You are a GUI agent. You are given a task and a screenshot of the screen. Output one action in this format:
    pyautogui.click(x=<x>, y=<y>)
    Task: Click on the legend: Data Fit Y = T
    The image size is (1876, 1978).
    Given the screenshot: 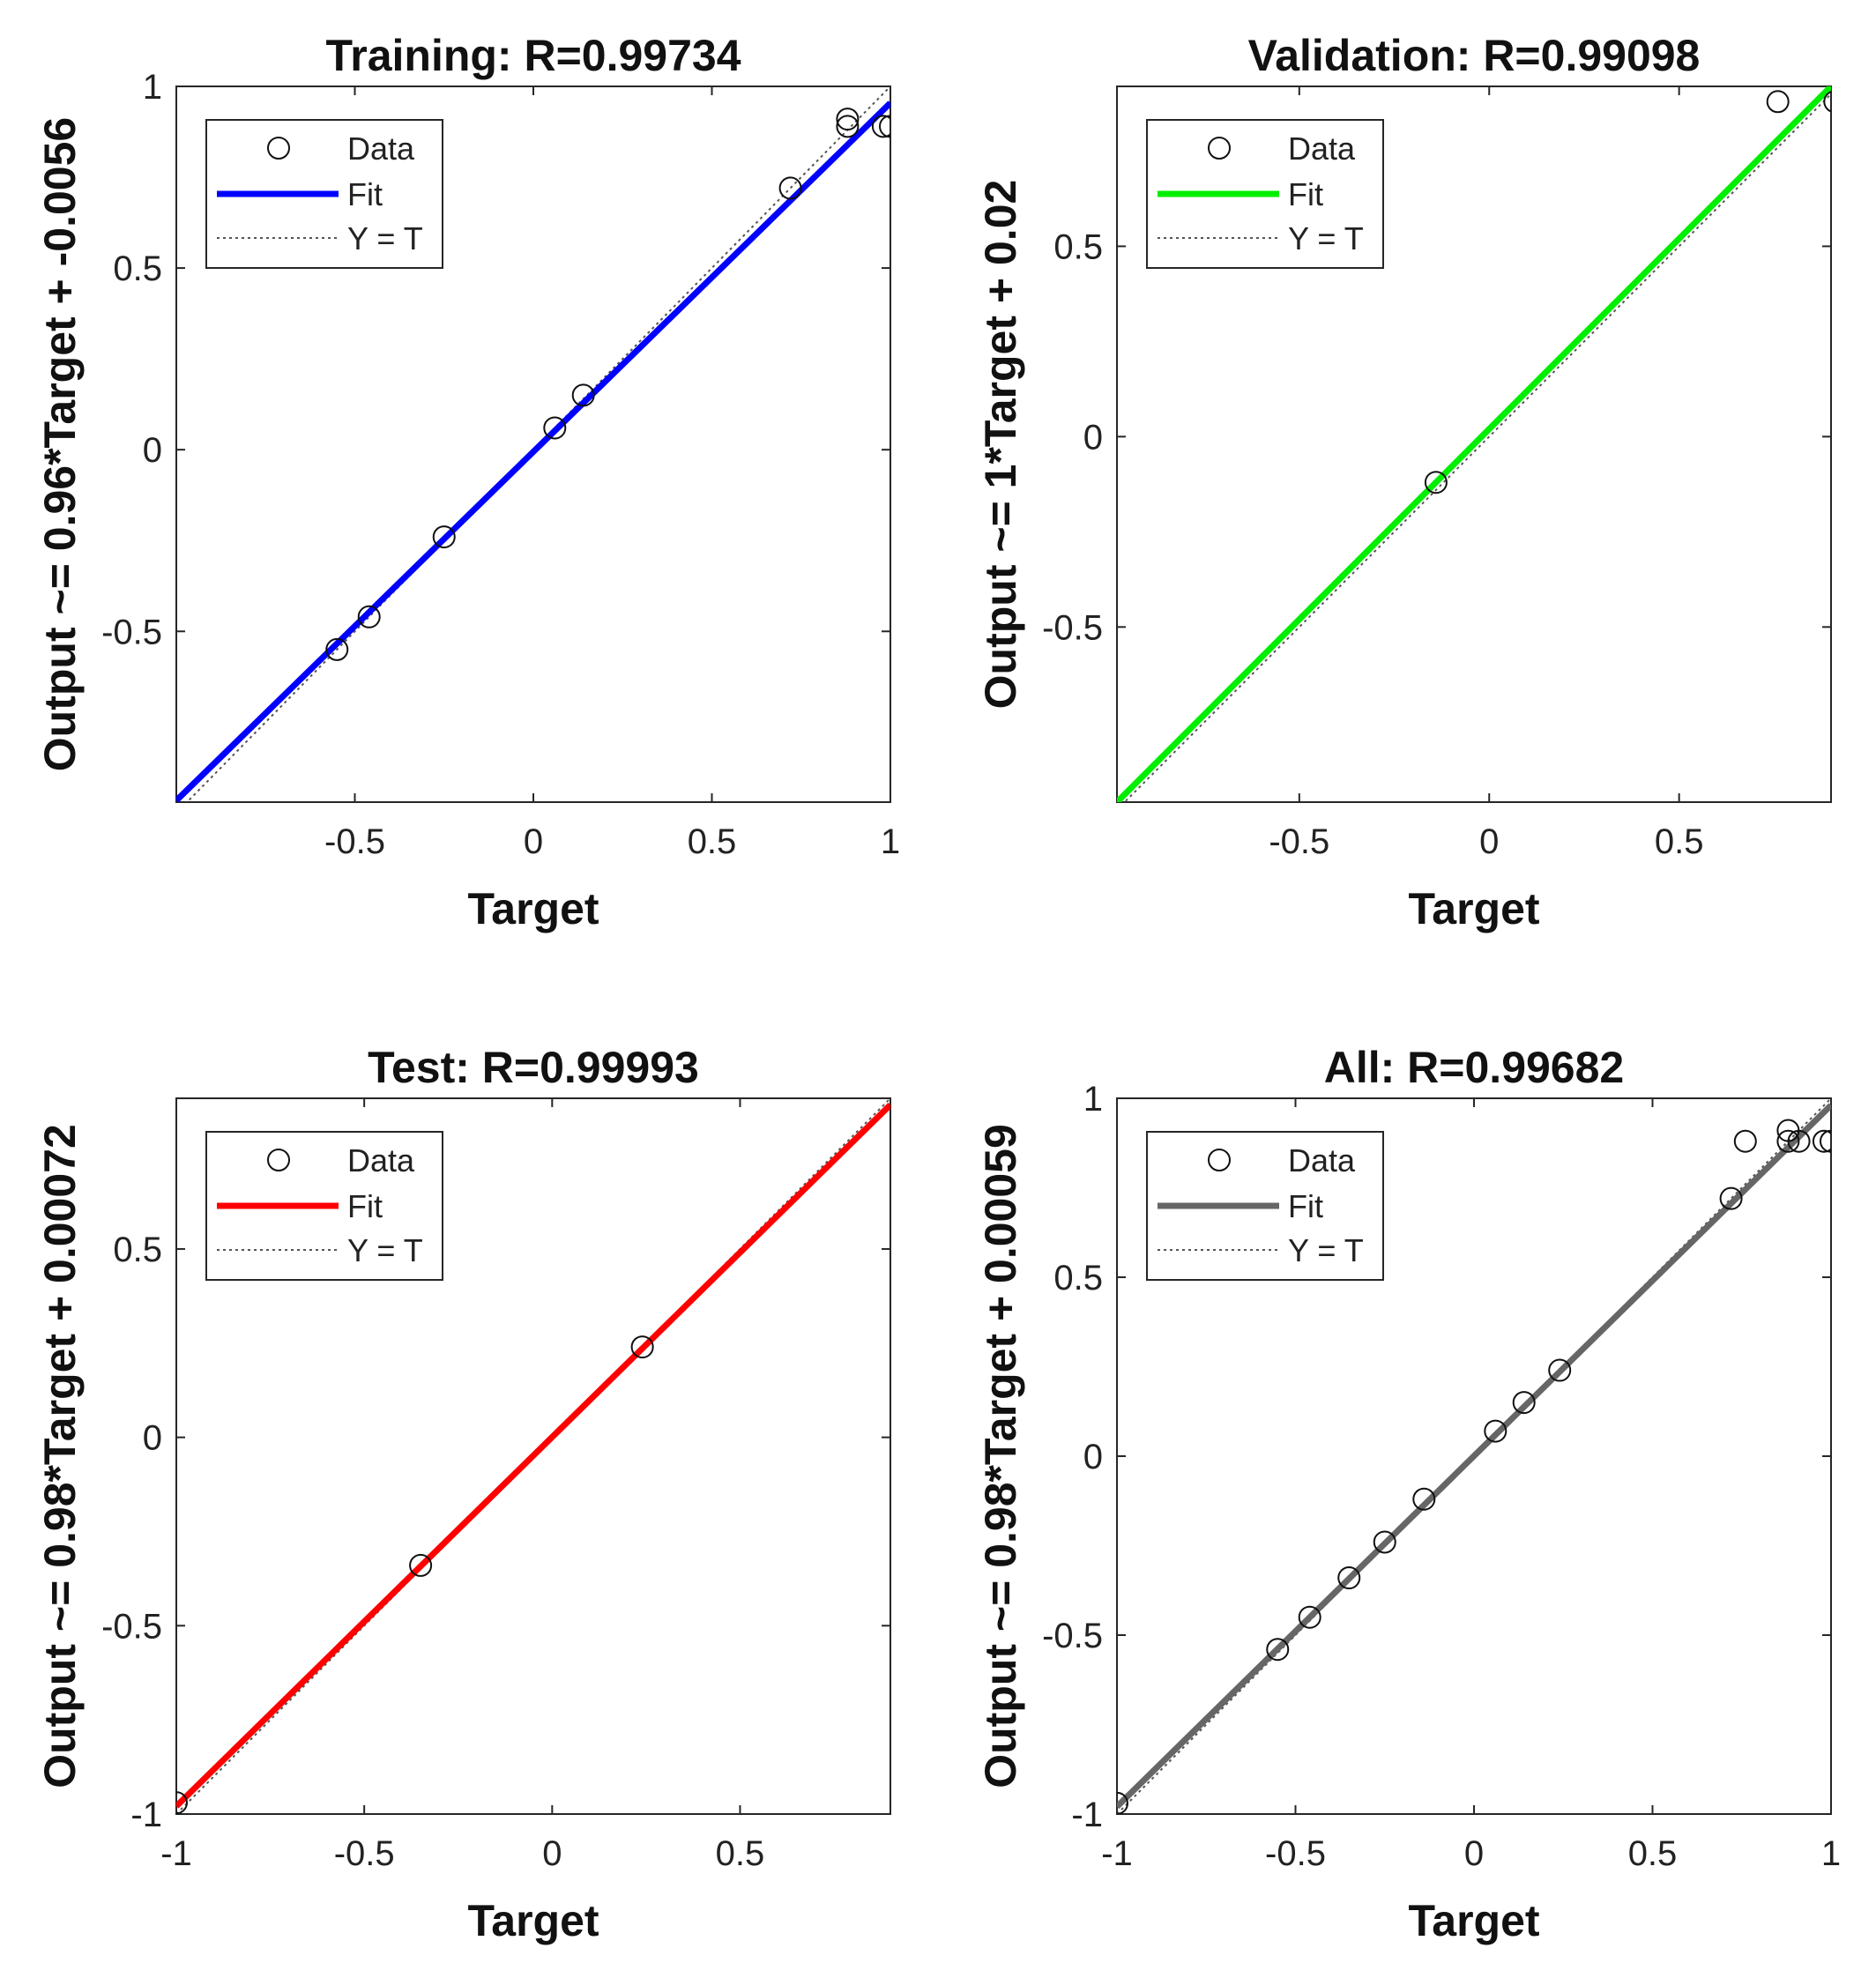 What is the action you would take?
    pyautogui.click(x=324, y=1206)
    